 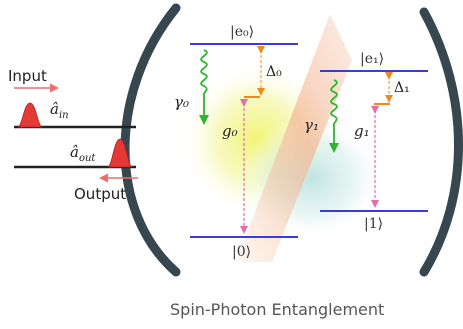 What do you see at coordinates (59, 110) in the screenshot?
I see `a-in-label: âin` at bounding box center [59, 110].